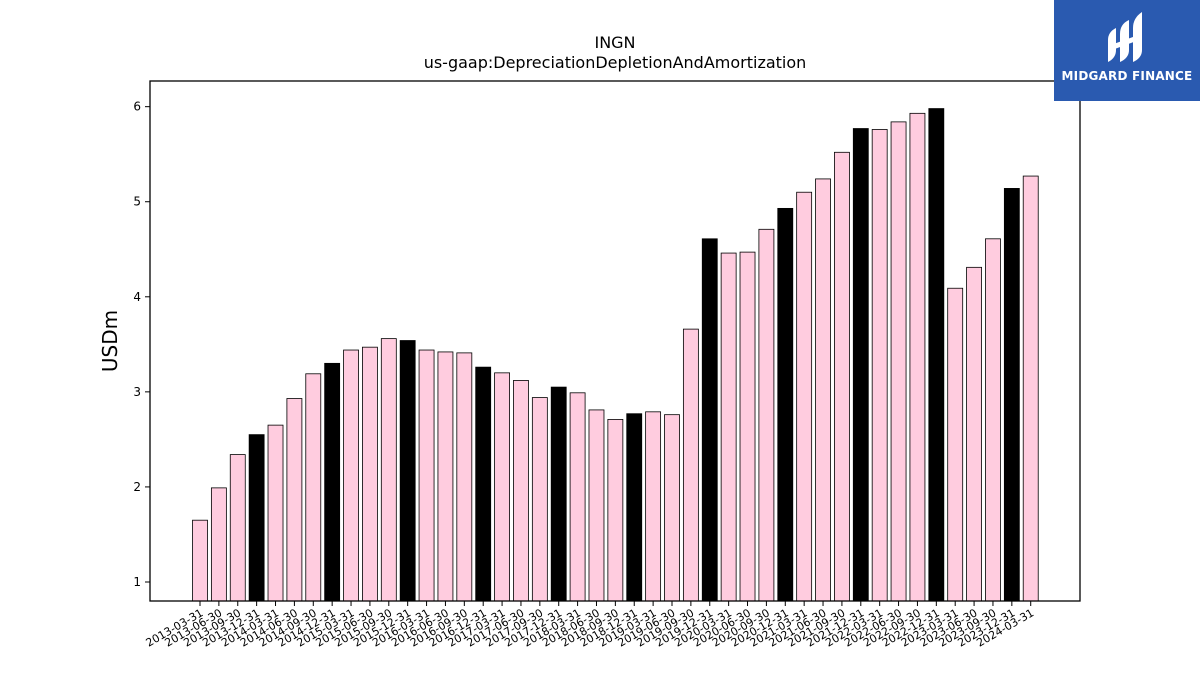 The height and width of the screenshot is (675, 1200). Describe the element at coordinates (110, 341) in the screenshot. I see `y-axis-label: USDm` at that location.